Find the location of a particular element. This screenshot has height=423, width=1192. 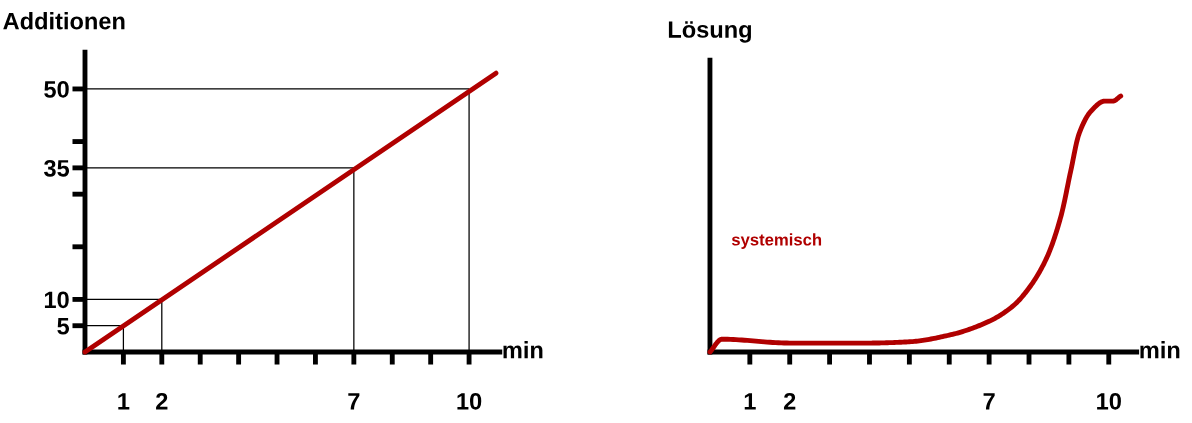

y-axis-title: Lösung is located at coordinates (709, 32).